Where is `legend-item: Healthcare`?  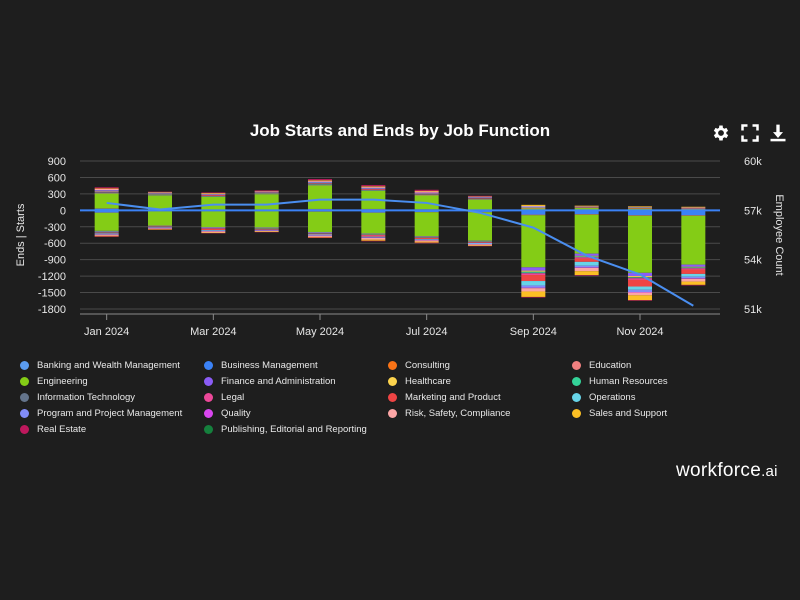 legend-item: Healthcare is located at coordinates (480, 381).